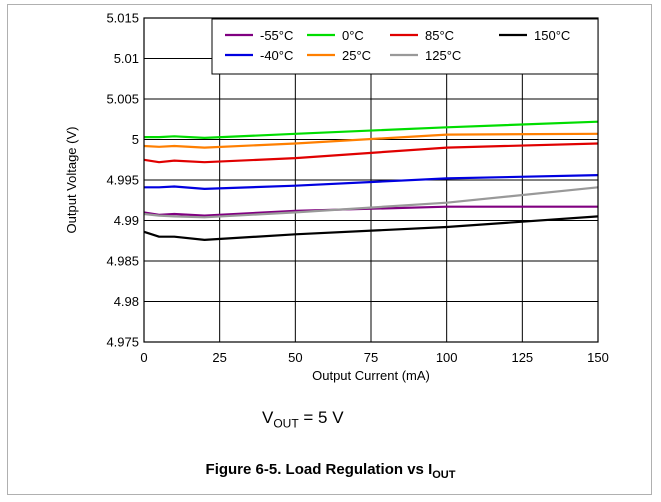 Image resolution: width=661 pixels, height=502 pixels. What do you see at coordinates (219, 357) in the screenshot?
I see `x-tick-label: 25` at bounding box center [219, 357].